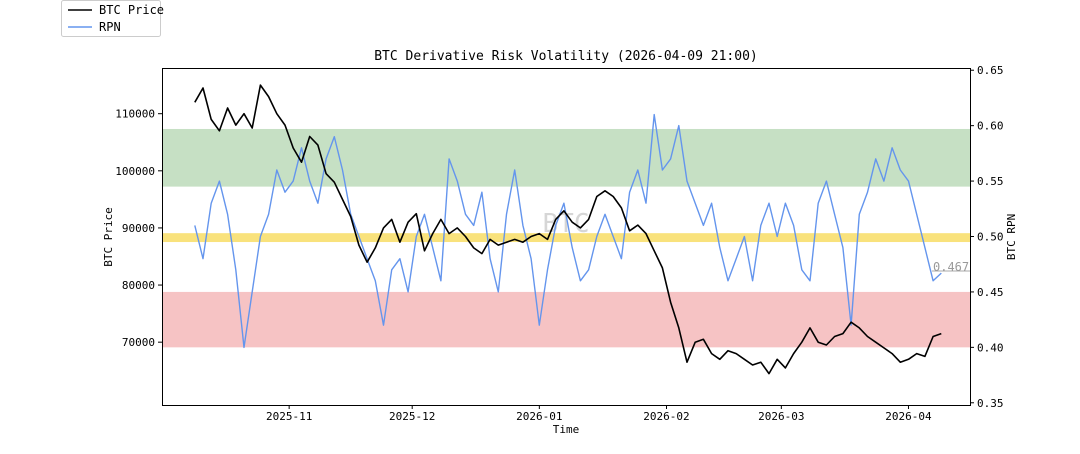 The width and height of the screenshot is (1080, 454). Describe the element at coordinates (412, 416) in the screenshot. I see `x-tick-label-1: 2025-12` at that location.